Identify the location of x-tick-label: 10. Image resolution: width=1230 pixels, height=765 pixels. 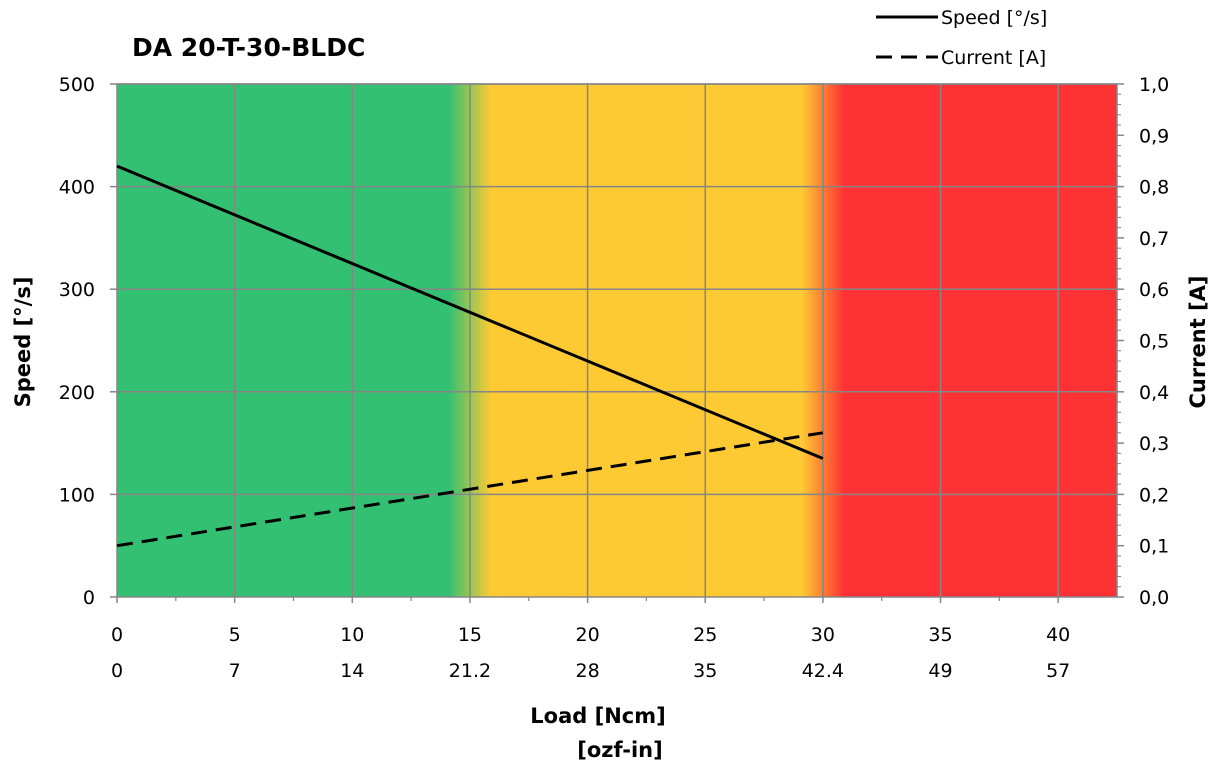
(352, 635).